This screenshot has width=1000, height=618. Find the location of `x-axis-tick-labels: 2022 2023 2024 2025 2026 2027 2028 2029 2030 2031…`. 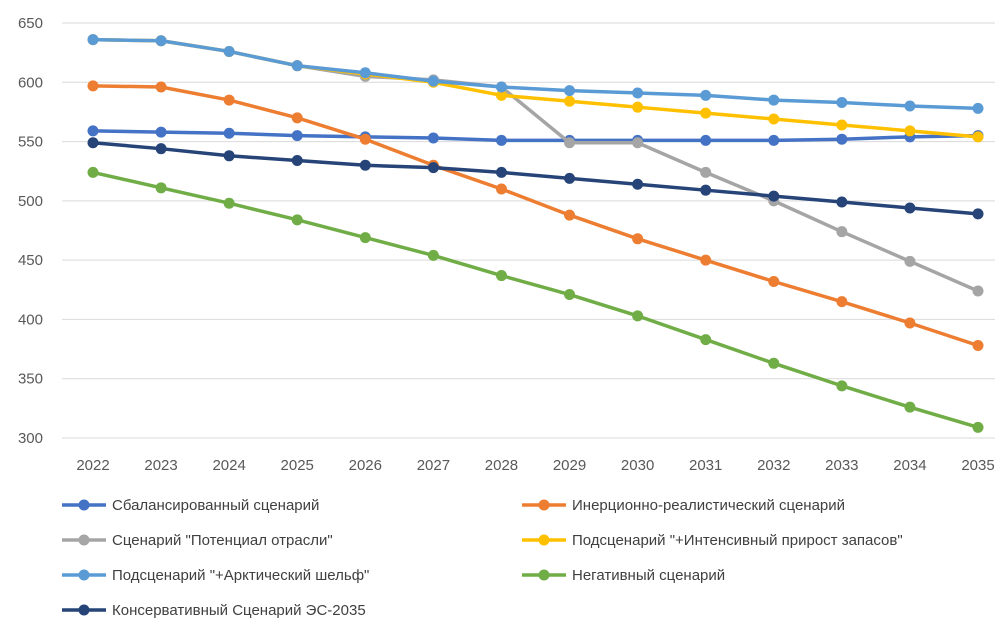

x-axis-tick-labels: 2022 2023 2024 2025 2026 2027 2028 2029 2030 2031… is located at coordinates (535, 465).